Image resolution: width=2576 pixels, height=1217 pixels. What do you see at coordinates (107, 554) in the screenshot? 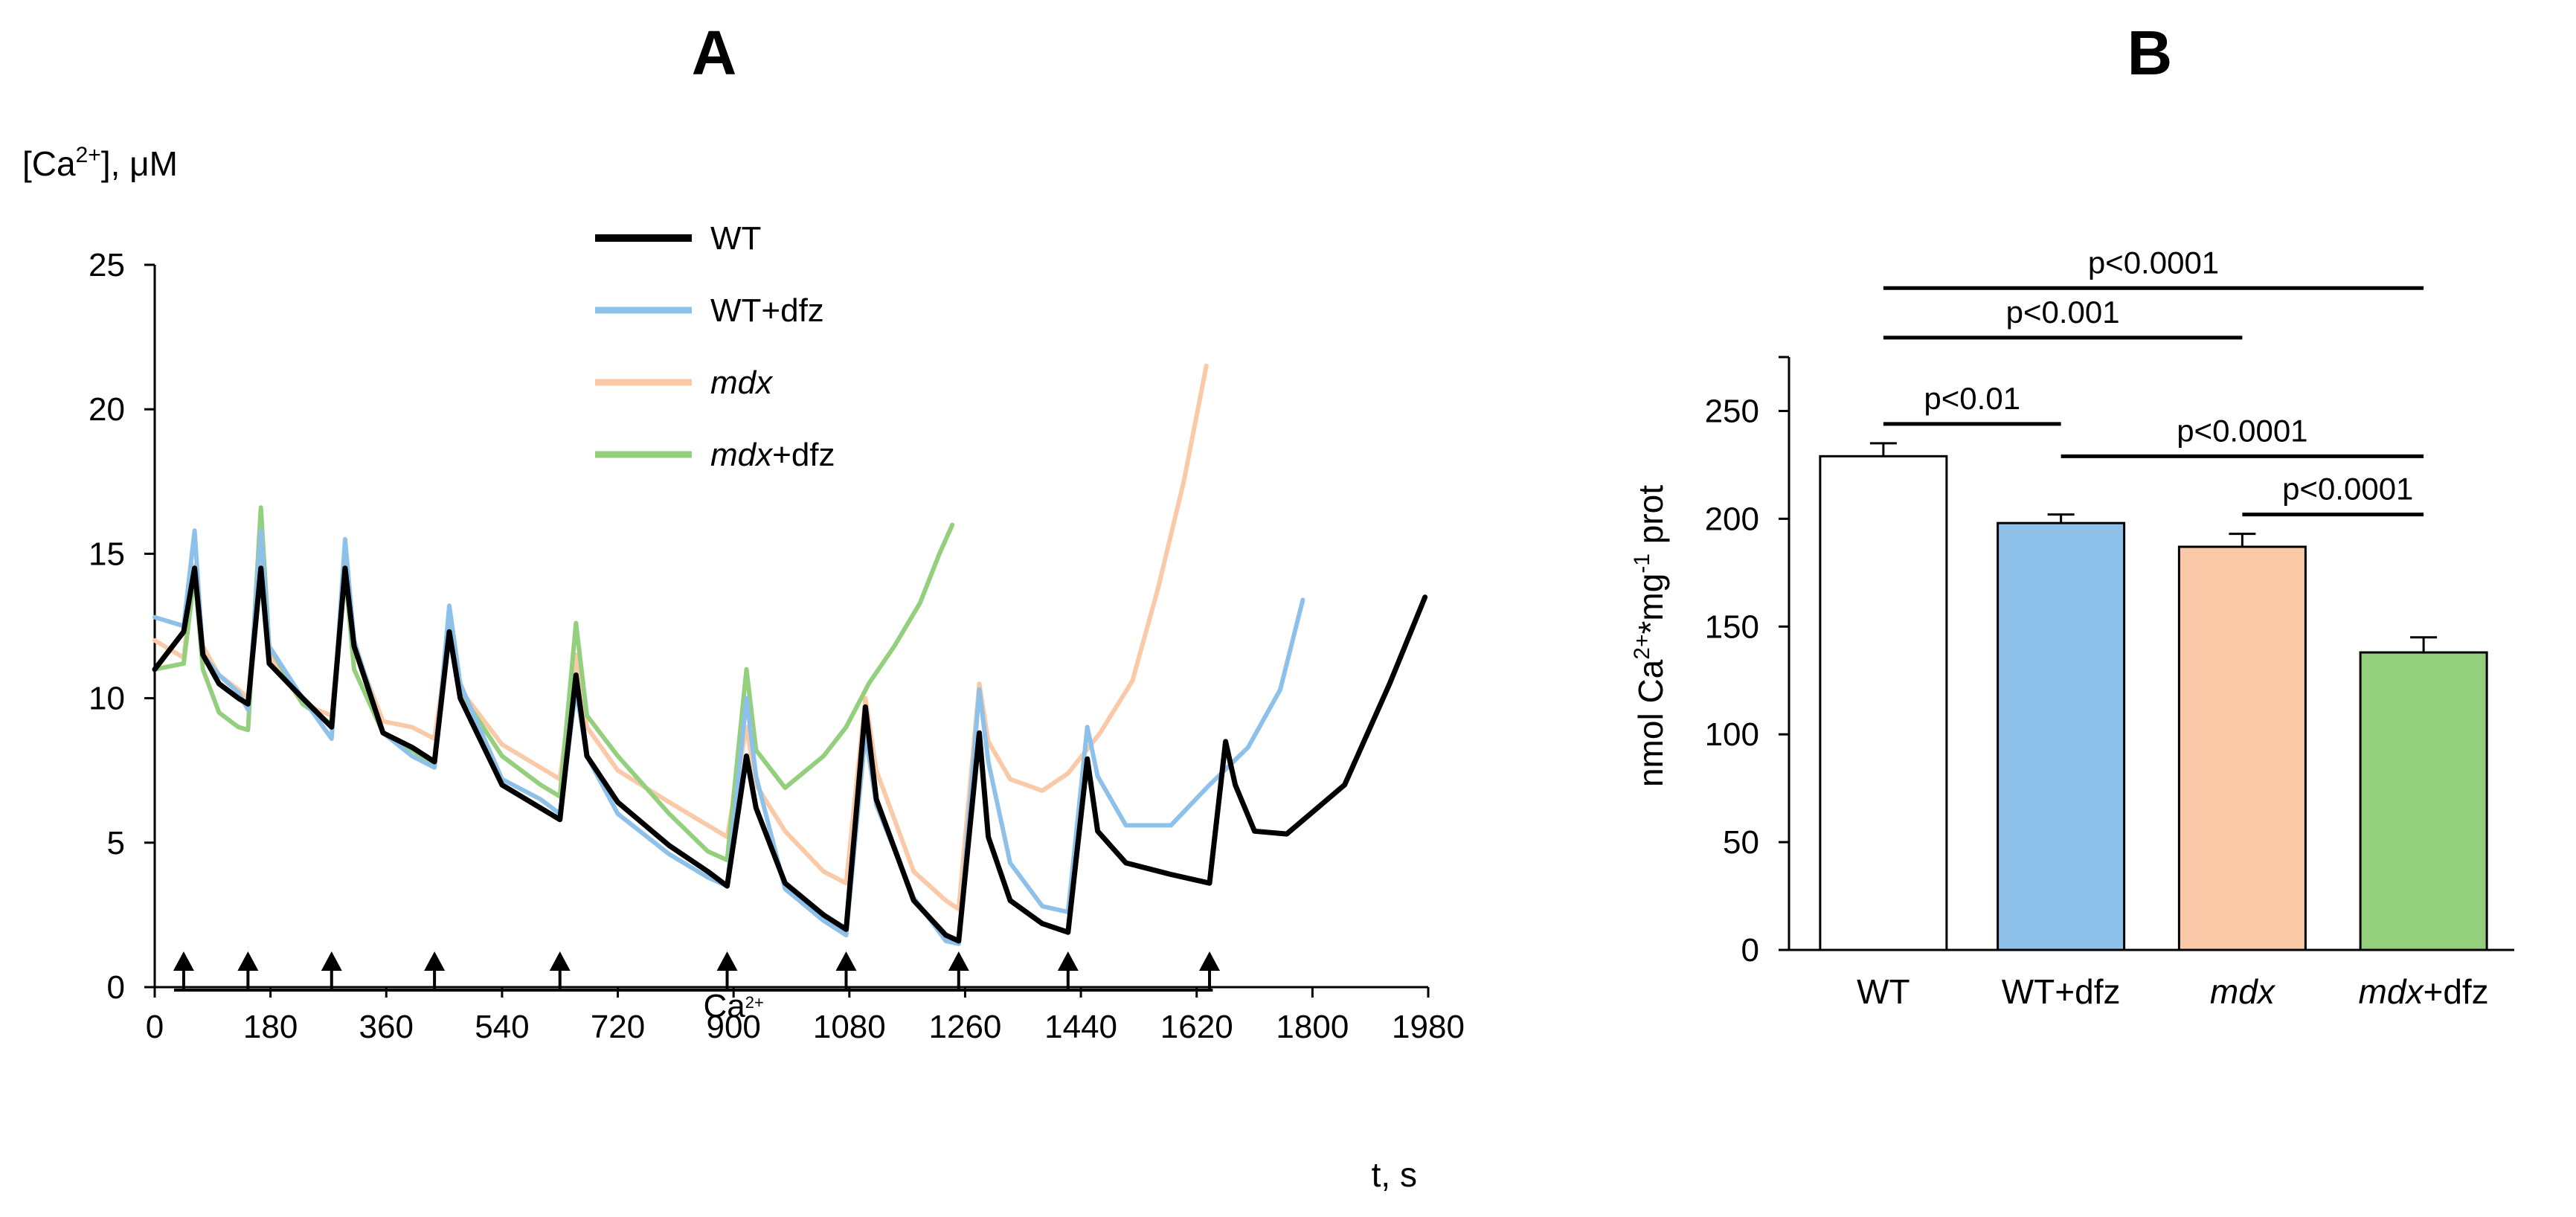
I see `chart-a-y-tick-label: 15` at bounding box center [107, 554].